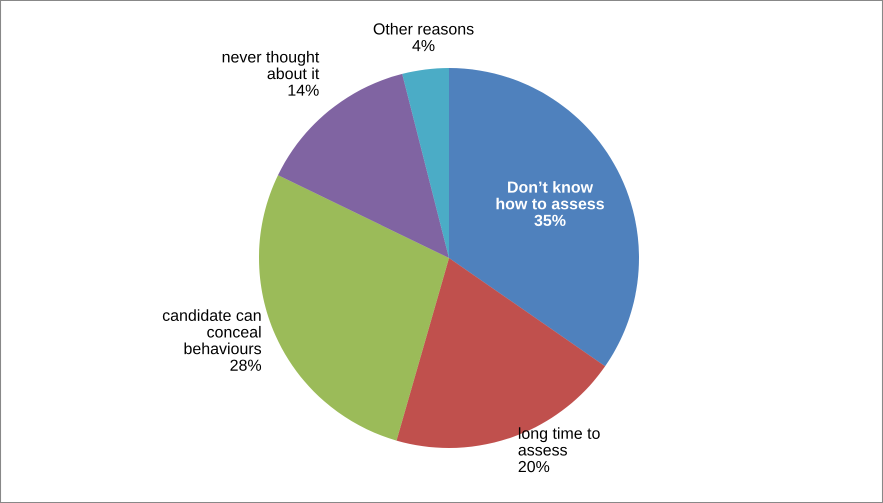 Image resolution: width=883 pixels, height=503 pixels. I want to click on data-label: 14%, so click(303, 90).